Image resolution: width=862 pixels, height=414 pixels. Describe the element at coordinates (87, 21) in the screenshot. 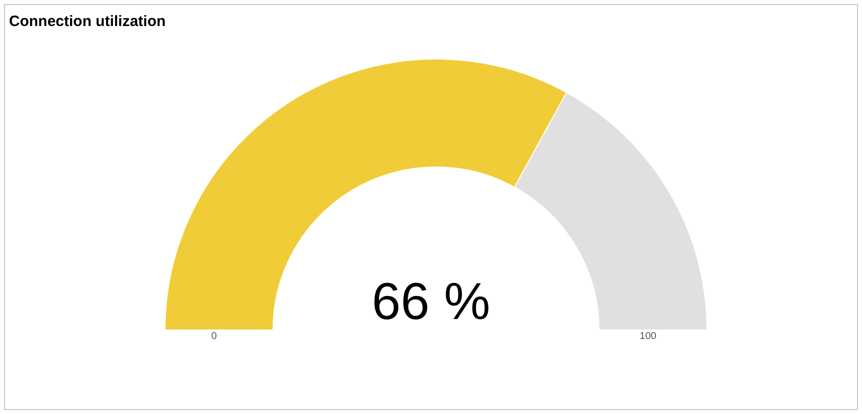

I see `chart-title: Connection utilization` at that location.